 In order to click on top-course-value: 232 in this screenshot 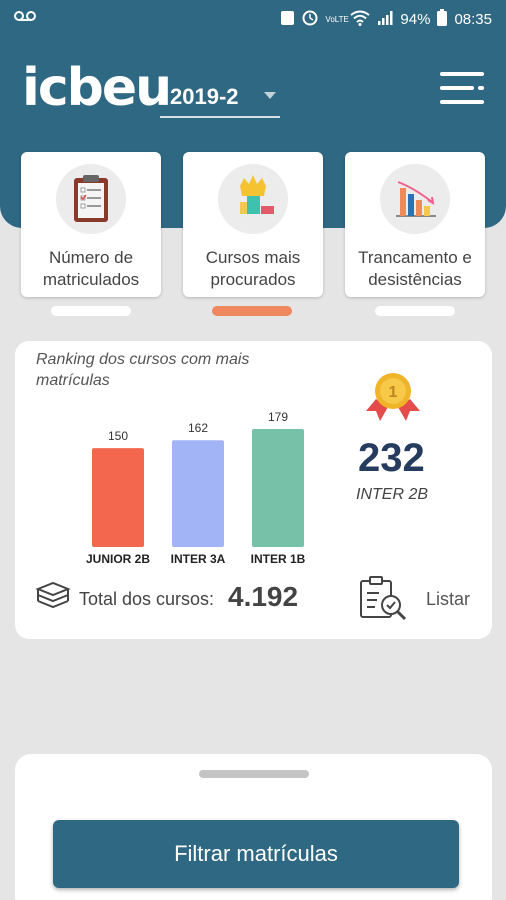, I will do `click(391, 458)`.